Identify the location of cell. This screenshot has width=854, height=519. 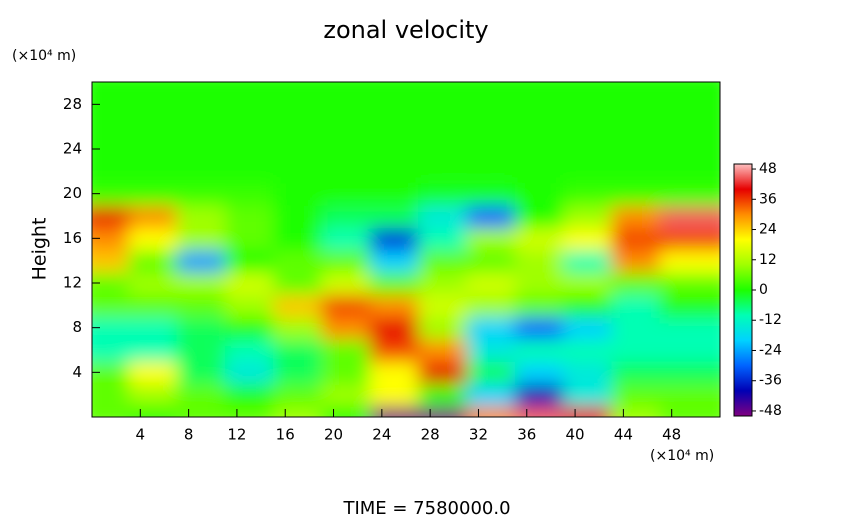
(689, 99).